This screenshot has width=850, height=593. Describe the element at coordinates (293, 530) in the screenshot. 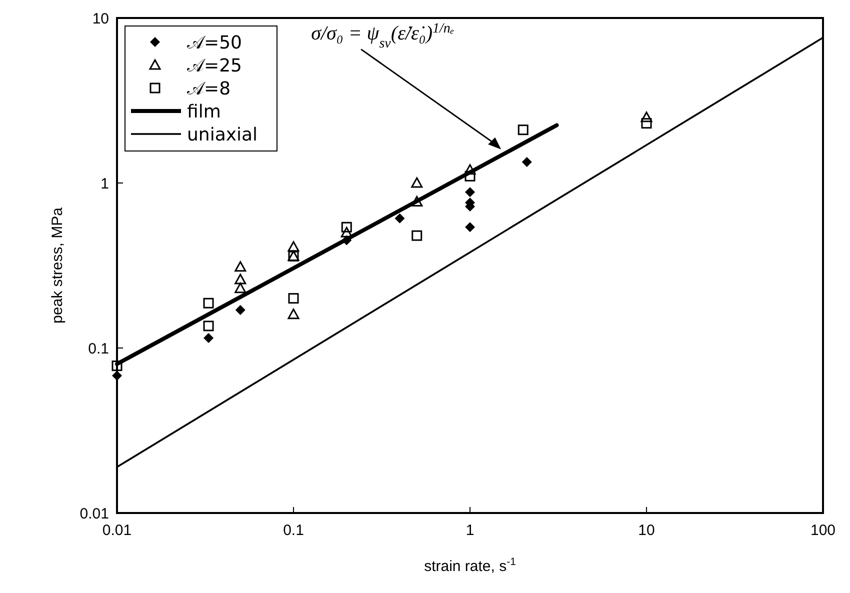

I see `x-tick-label: 0.1` at that location.